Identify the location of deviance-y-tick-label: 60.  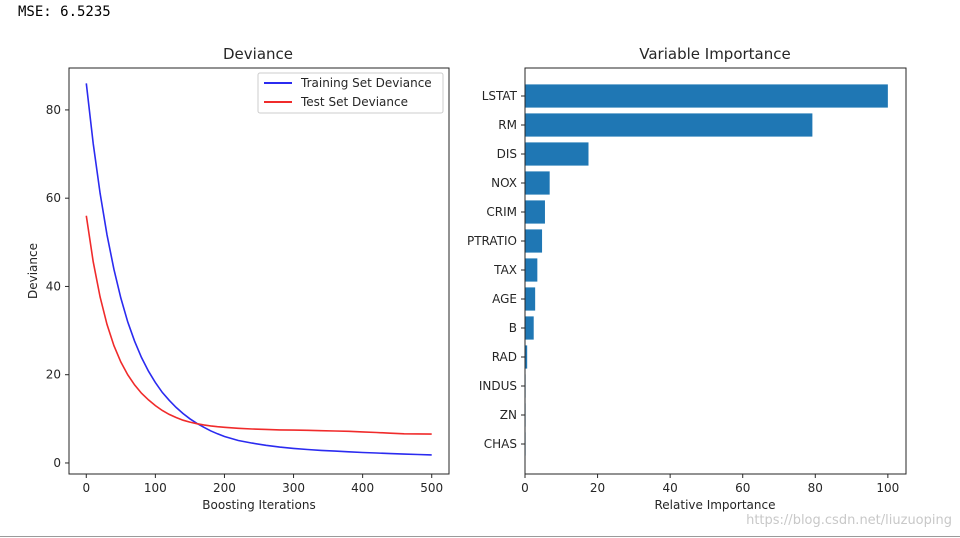
(53, 198).